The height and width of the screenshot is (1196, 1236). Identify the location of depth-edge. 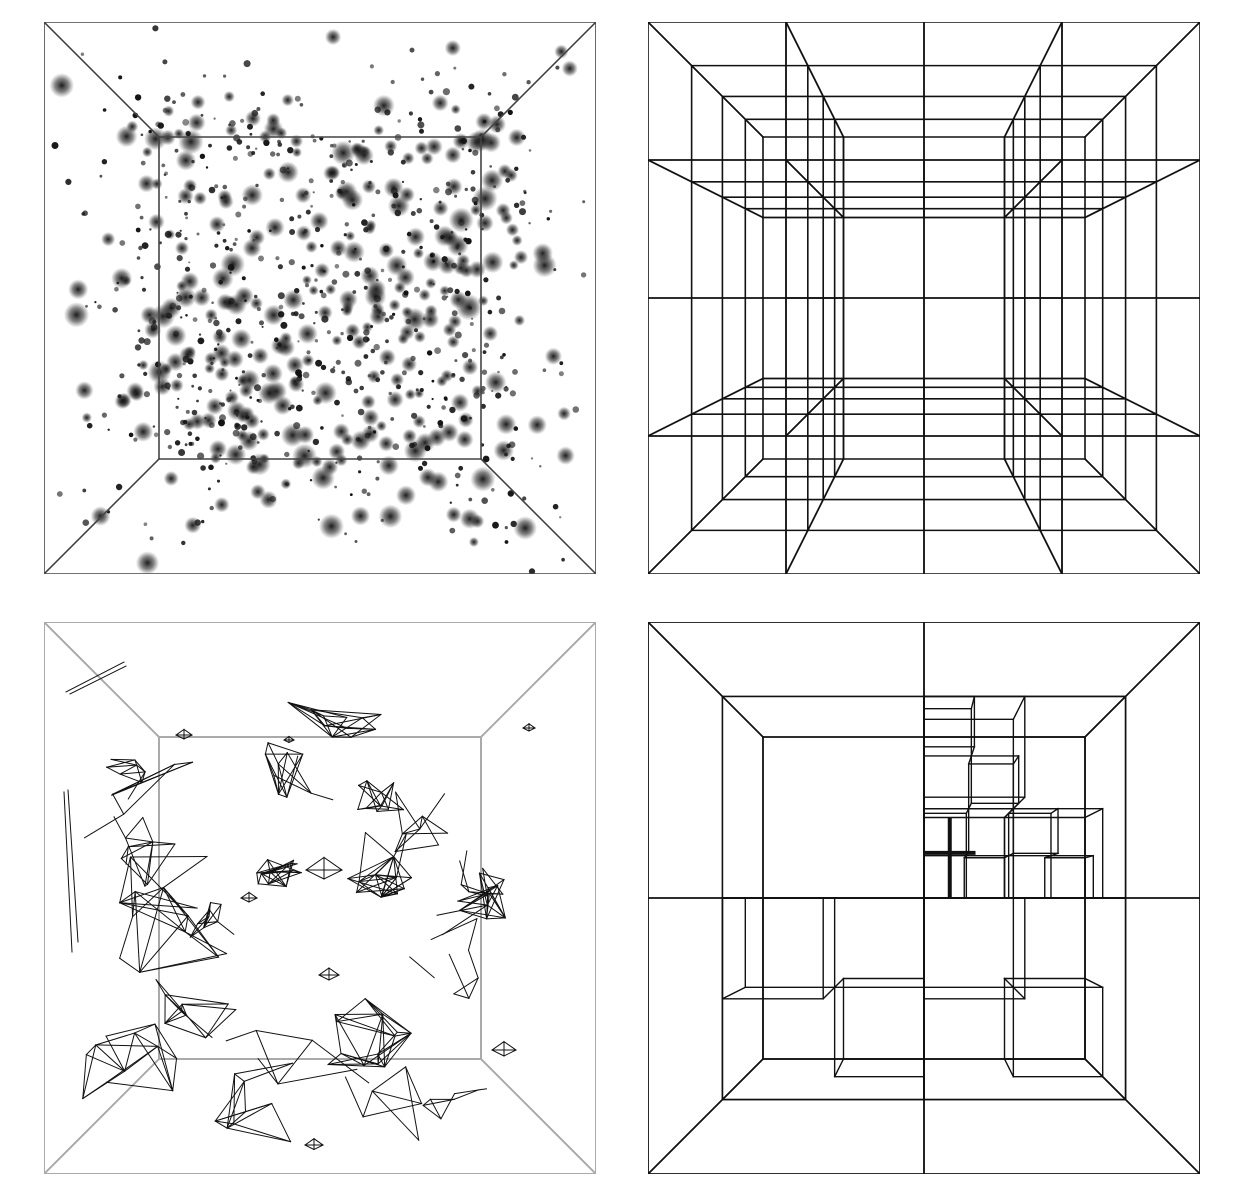
(537, 515).